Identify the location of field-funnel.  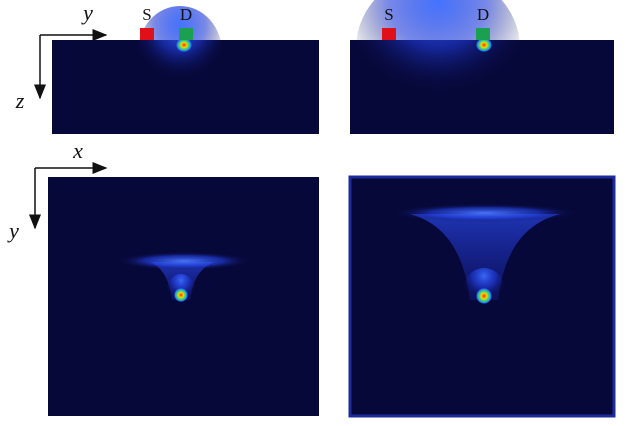
(485, 257).